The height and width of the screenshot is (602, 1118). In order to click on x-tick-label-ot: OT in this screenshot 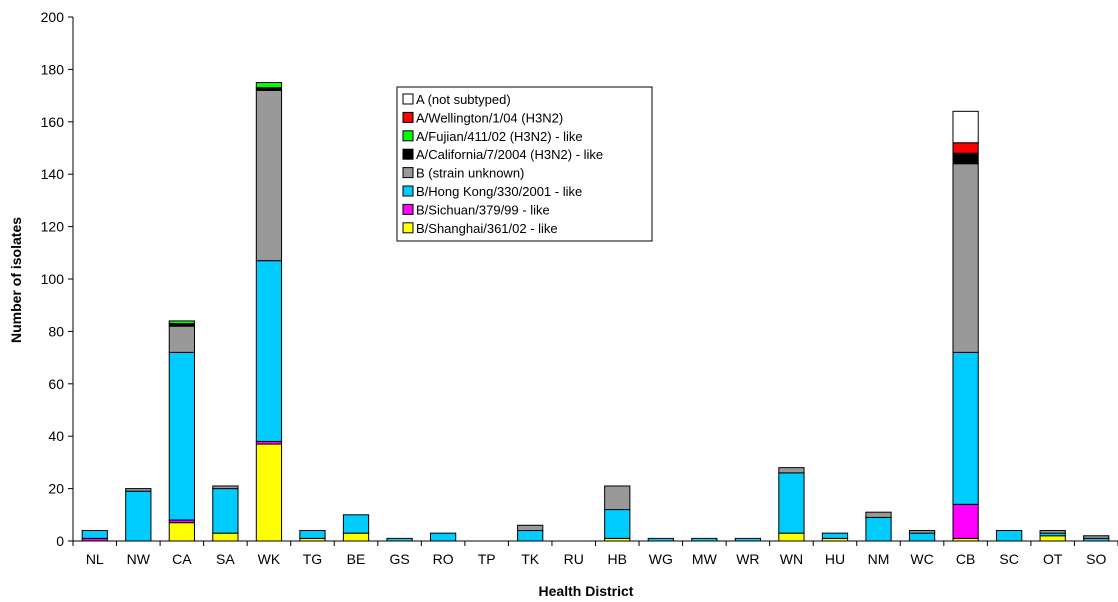, I will do `click(1053, 559)`.